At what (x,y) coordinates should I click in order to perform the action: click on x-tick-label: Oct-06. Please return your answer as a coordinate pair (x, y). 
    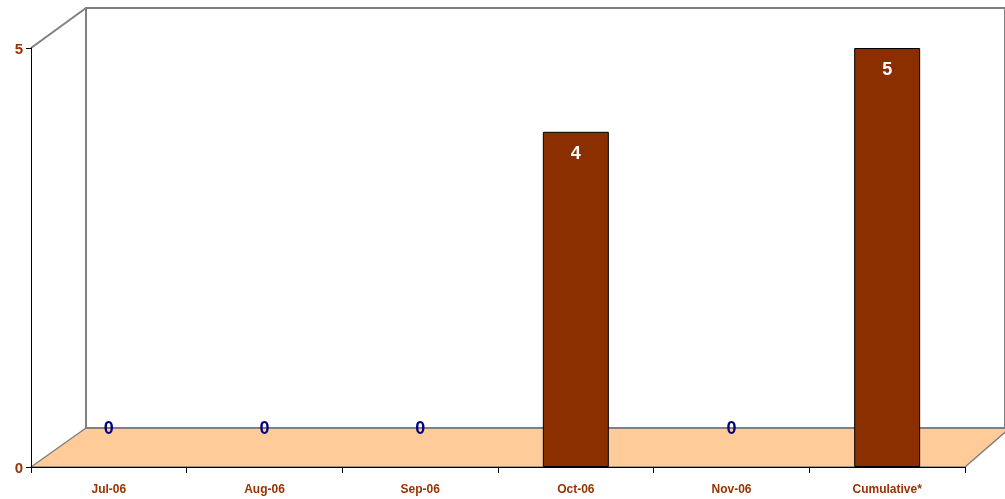
    Looking at the image, I should click on (576, 489).